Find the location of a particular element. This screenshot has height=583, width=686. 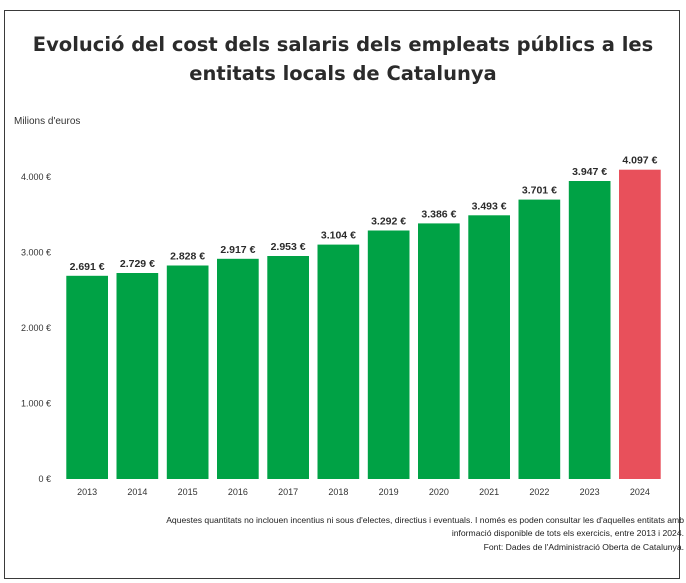

y-tick-label: 4.000 € is located at coordinates (36, 177).